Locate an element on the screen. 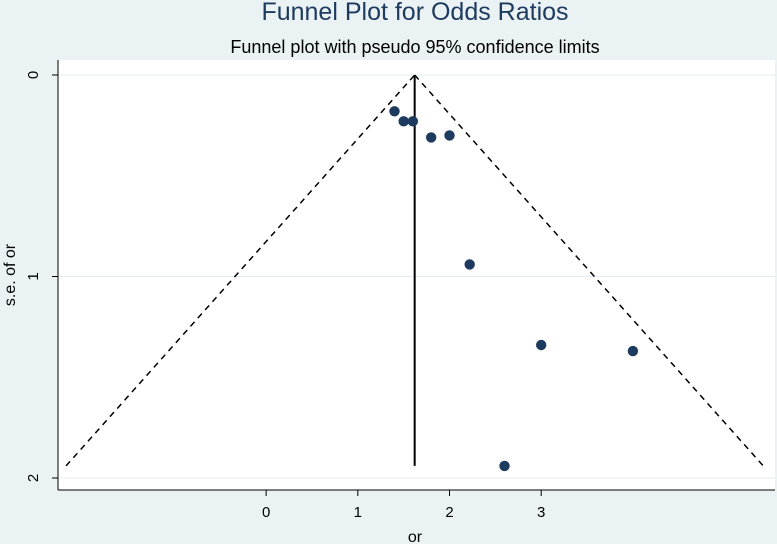  x-tick-label-2: 2 is located at coordinates (449, 512).